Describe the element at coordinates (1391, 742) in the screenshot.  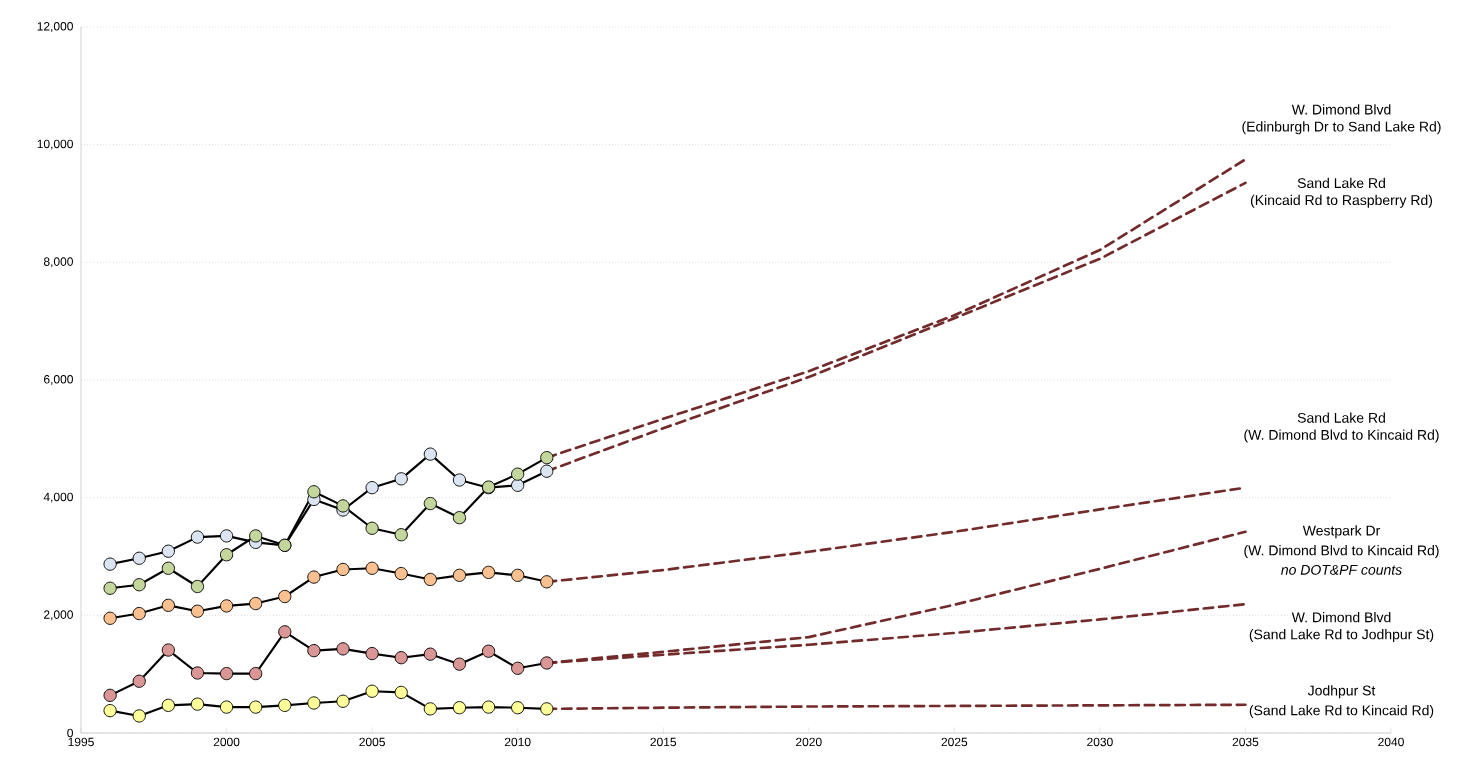
I see `x-tick-label: 2040` at that location.